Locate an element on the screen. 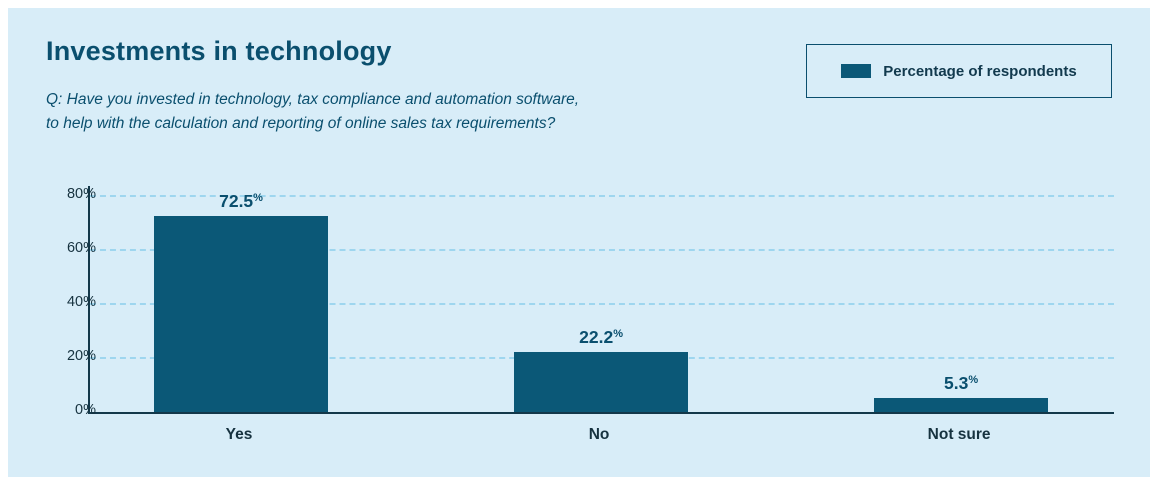 Image resolution: width=1158 pixels, height=487 pixels. legend-swatch-icon is located at coordinates (856, 71).